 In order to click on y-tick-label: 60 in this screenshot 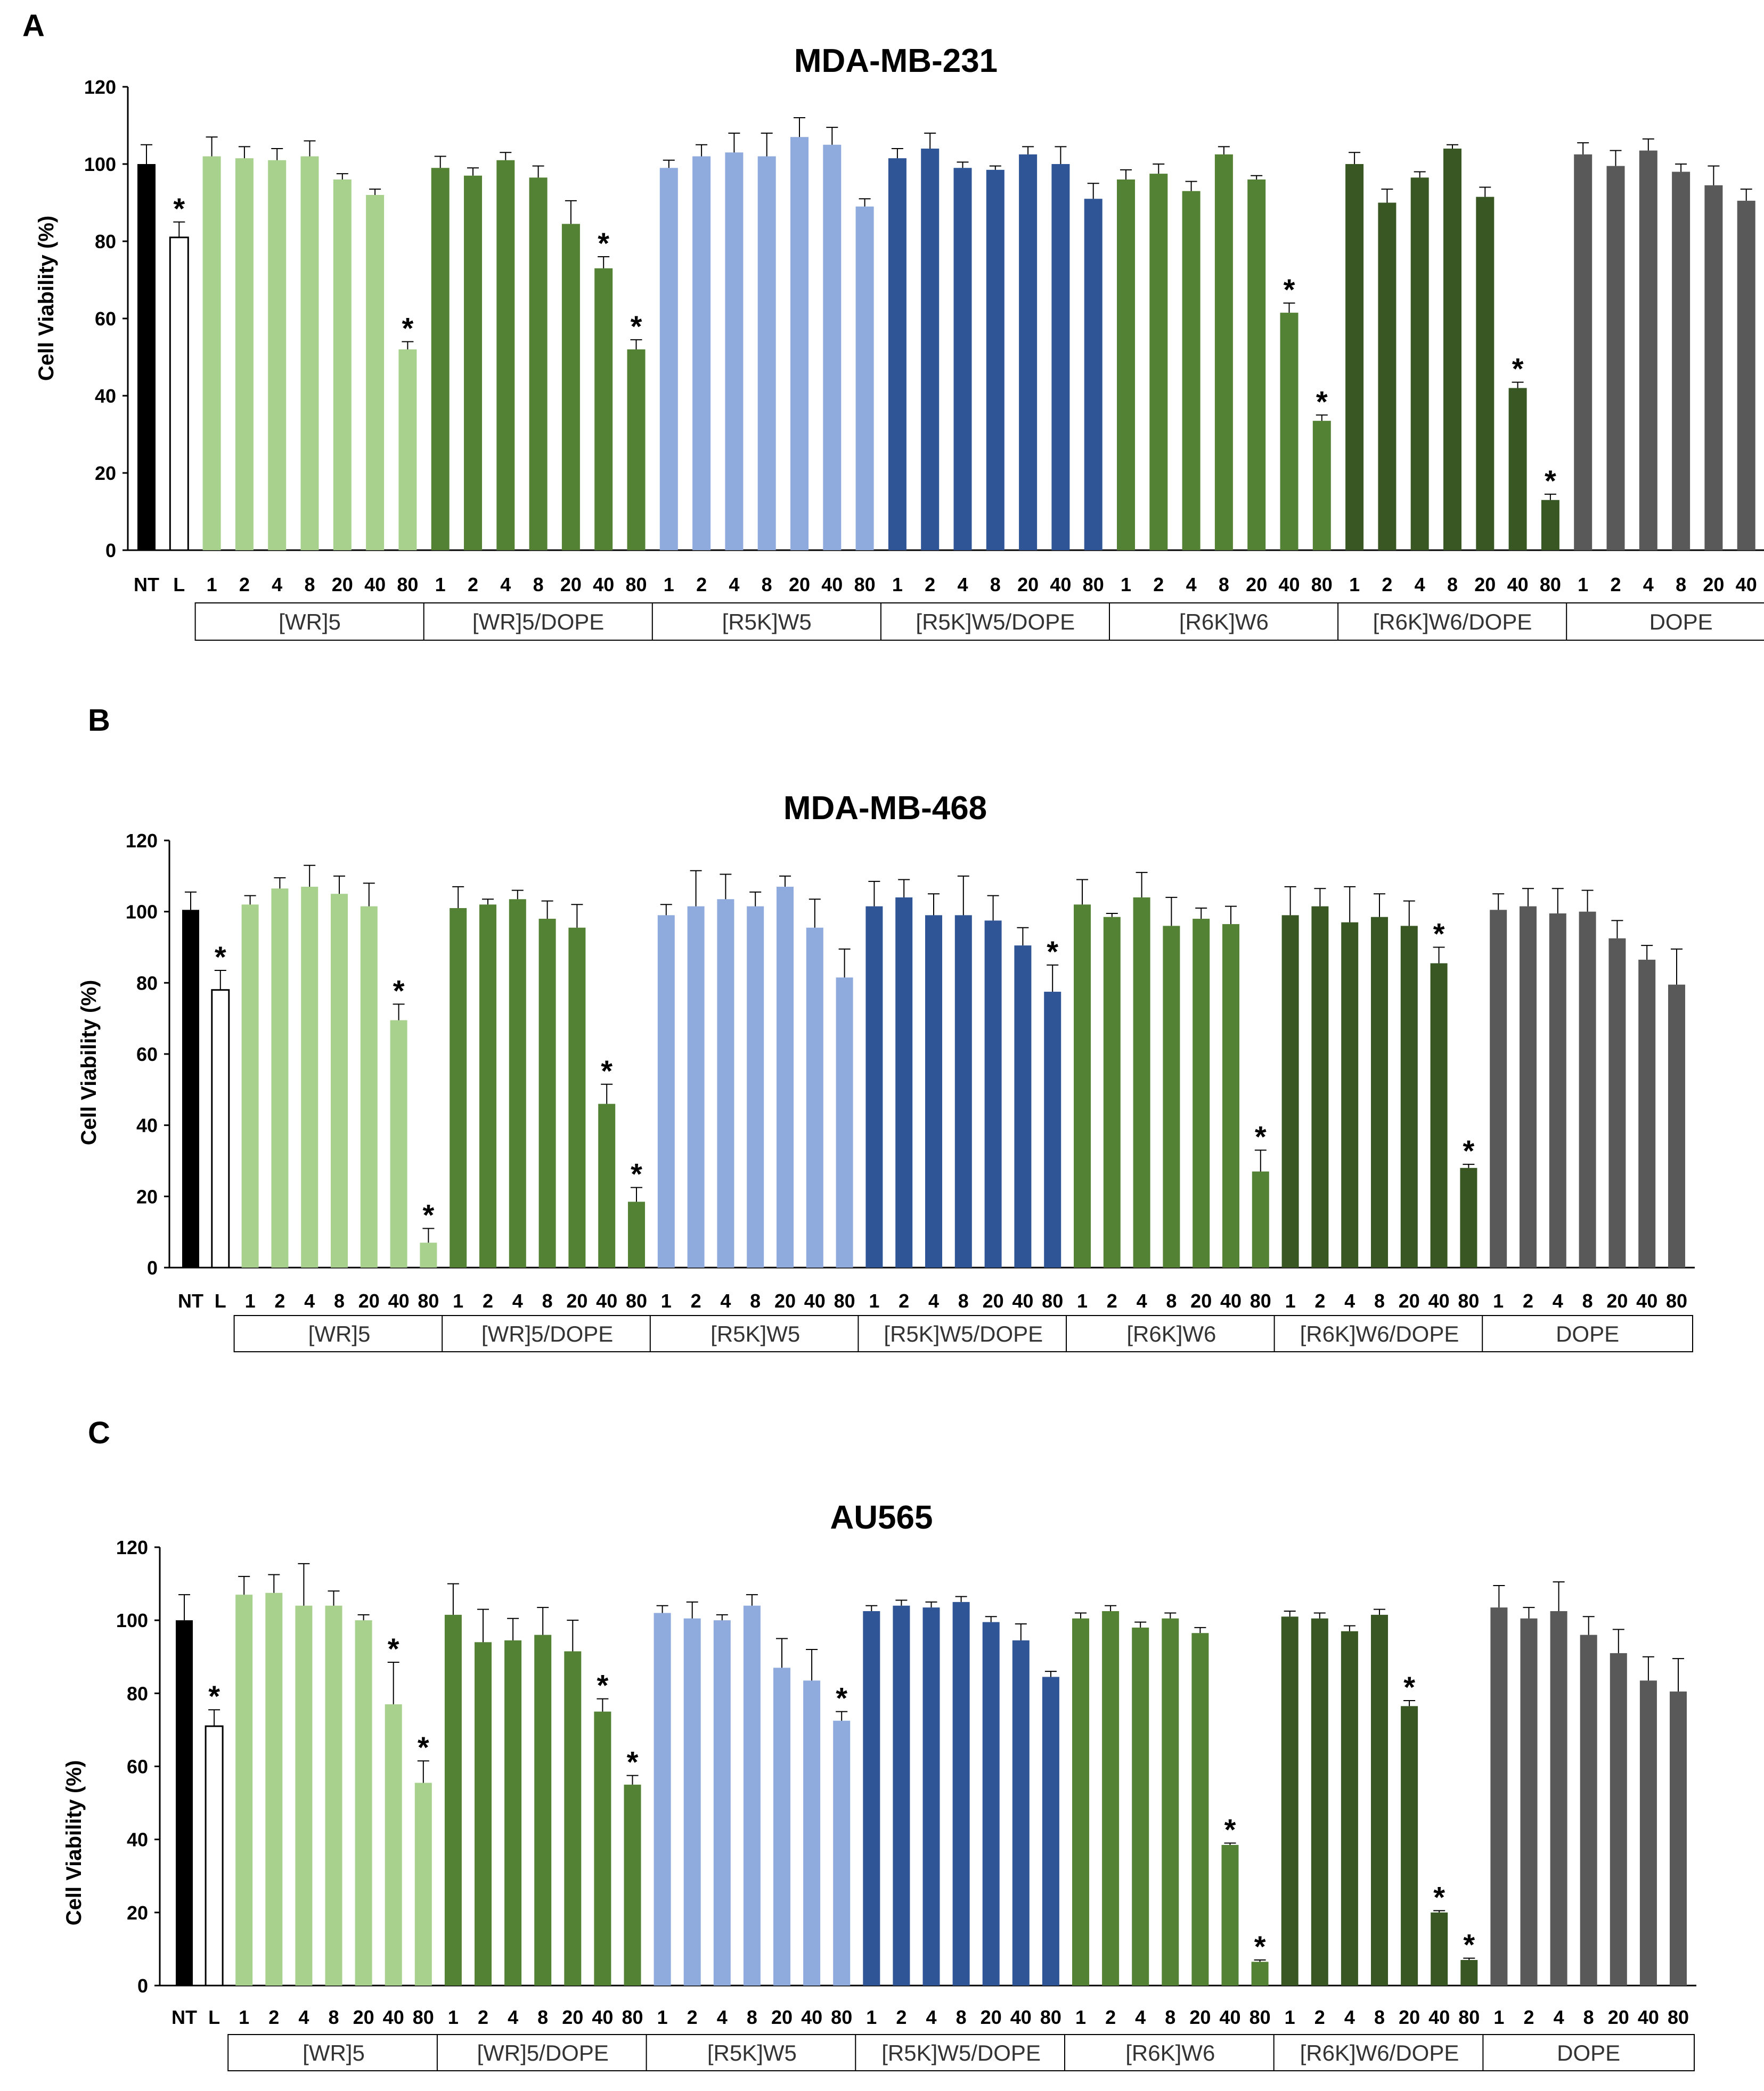, I will do `click(138, 1767)`.